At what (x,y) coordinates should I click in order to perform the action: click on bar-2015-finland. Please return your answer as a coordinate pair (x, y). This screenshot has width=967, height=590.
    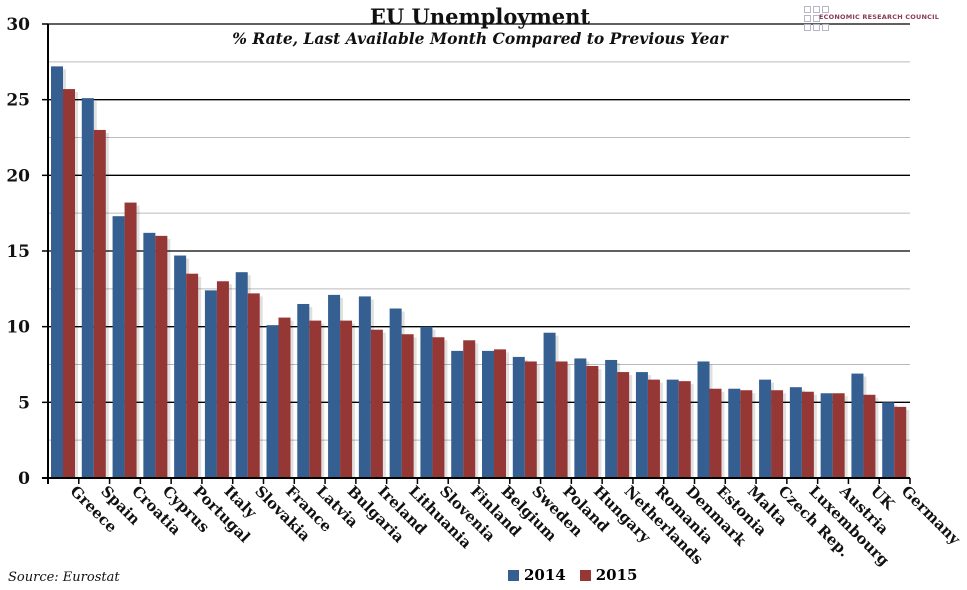
    Looking at the image, I should click on (469, 409).